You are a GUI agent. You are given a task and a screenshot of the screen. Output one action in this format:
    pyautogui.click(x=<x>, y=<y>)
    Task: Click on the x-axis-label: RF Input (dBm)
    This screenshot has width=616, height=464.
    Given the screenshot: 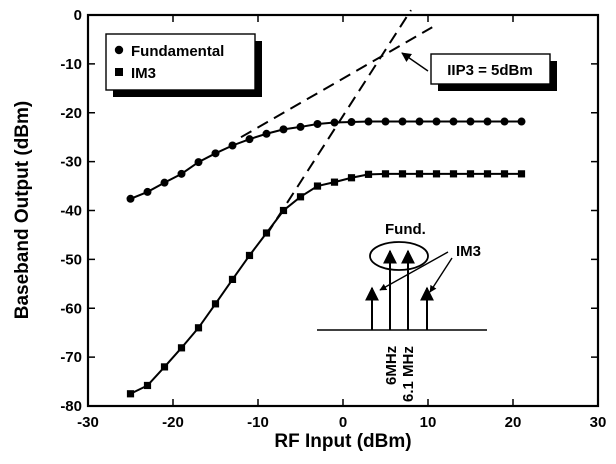 What is the action you would take?
    pyautogui.click(x=342, y=441)
    